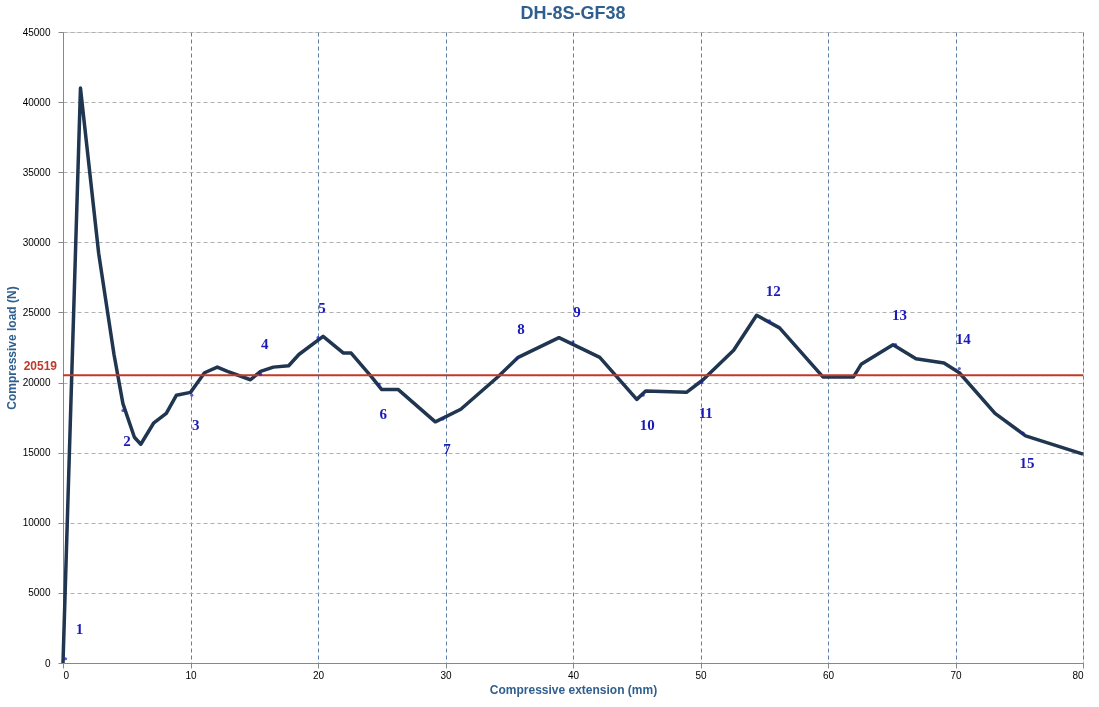  What do you see at coordinates (521, 328) in the screenshot?
I see `annotation: 8` at bounding box center [521, 328].